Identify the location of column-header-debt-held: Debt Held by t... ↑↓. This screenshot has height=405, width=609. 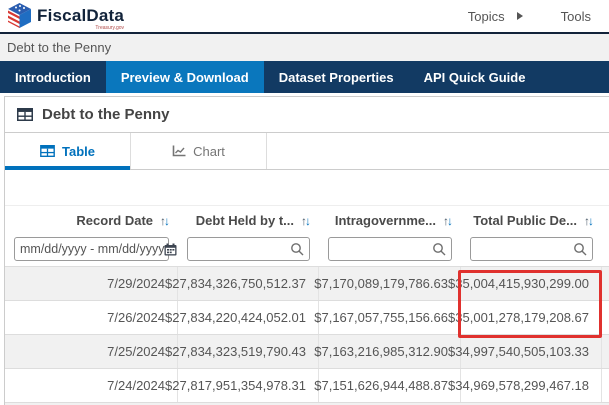
(253, 220).